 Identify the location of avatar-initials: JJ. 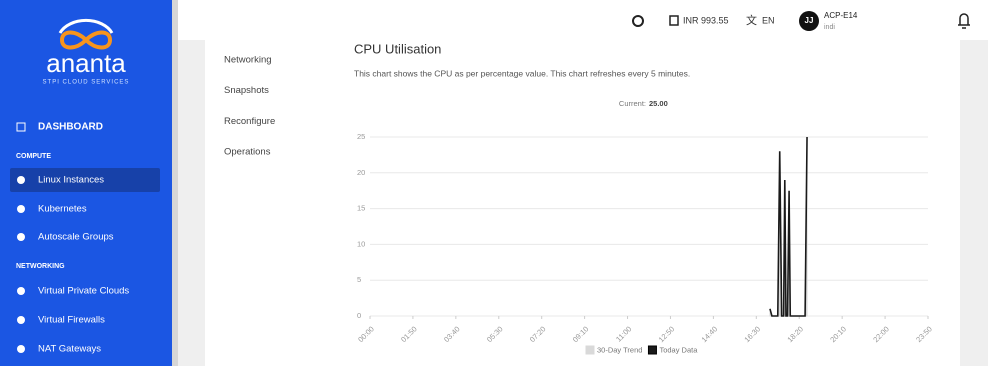
(809, 20).